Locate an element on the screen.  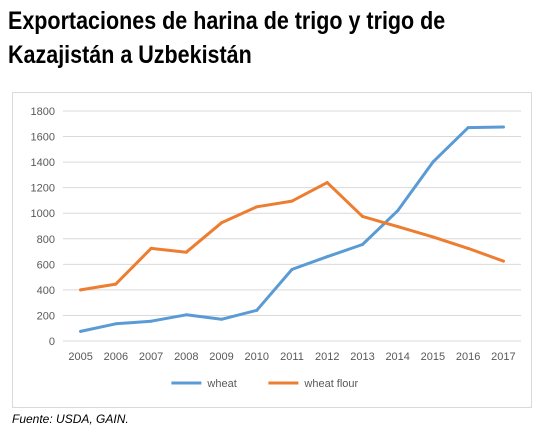
title-line-2: Kazajistán a Uzbekistán is located at coordinates (130, 55).